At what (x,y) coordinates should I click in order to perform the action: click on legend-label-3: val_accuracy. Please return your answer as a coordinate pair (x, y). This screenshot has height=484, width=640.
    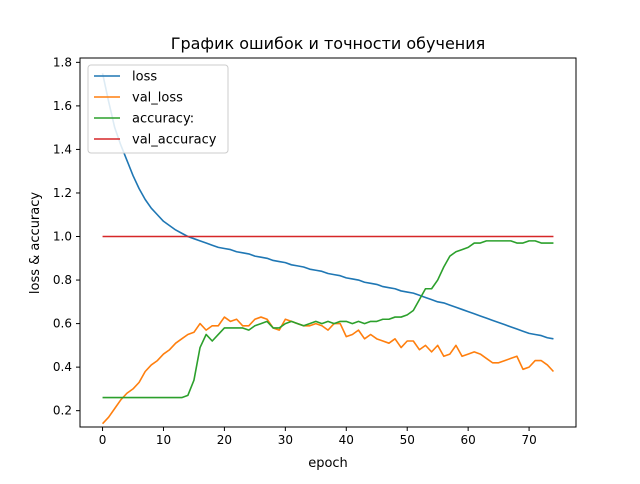
    Looking at the image, I should click on (174, 140).